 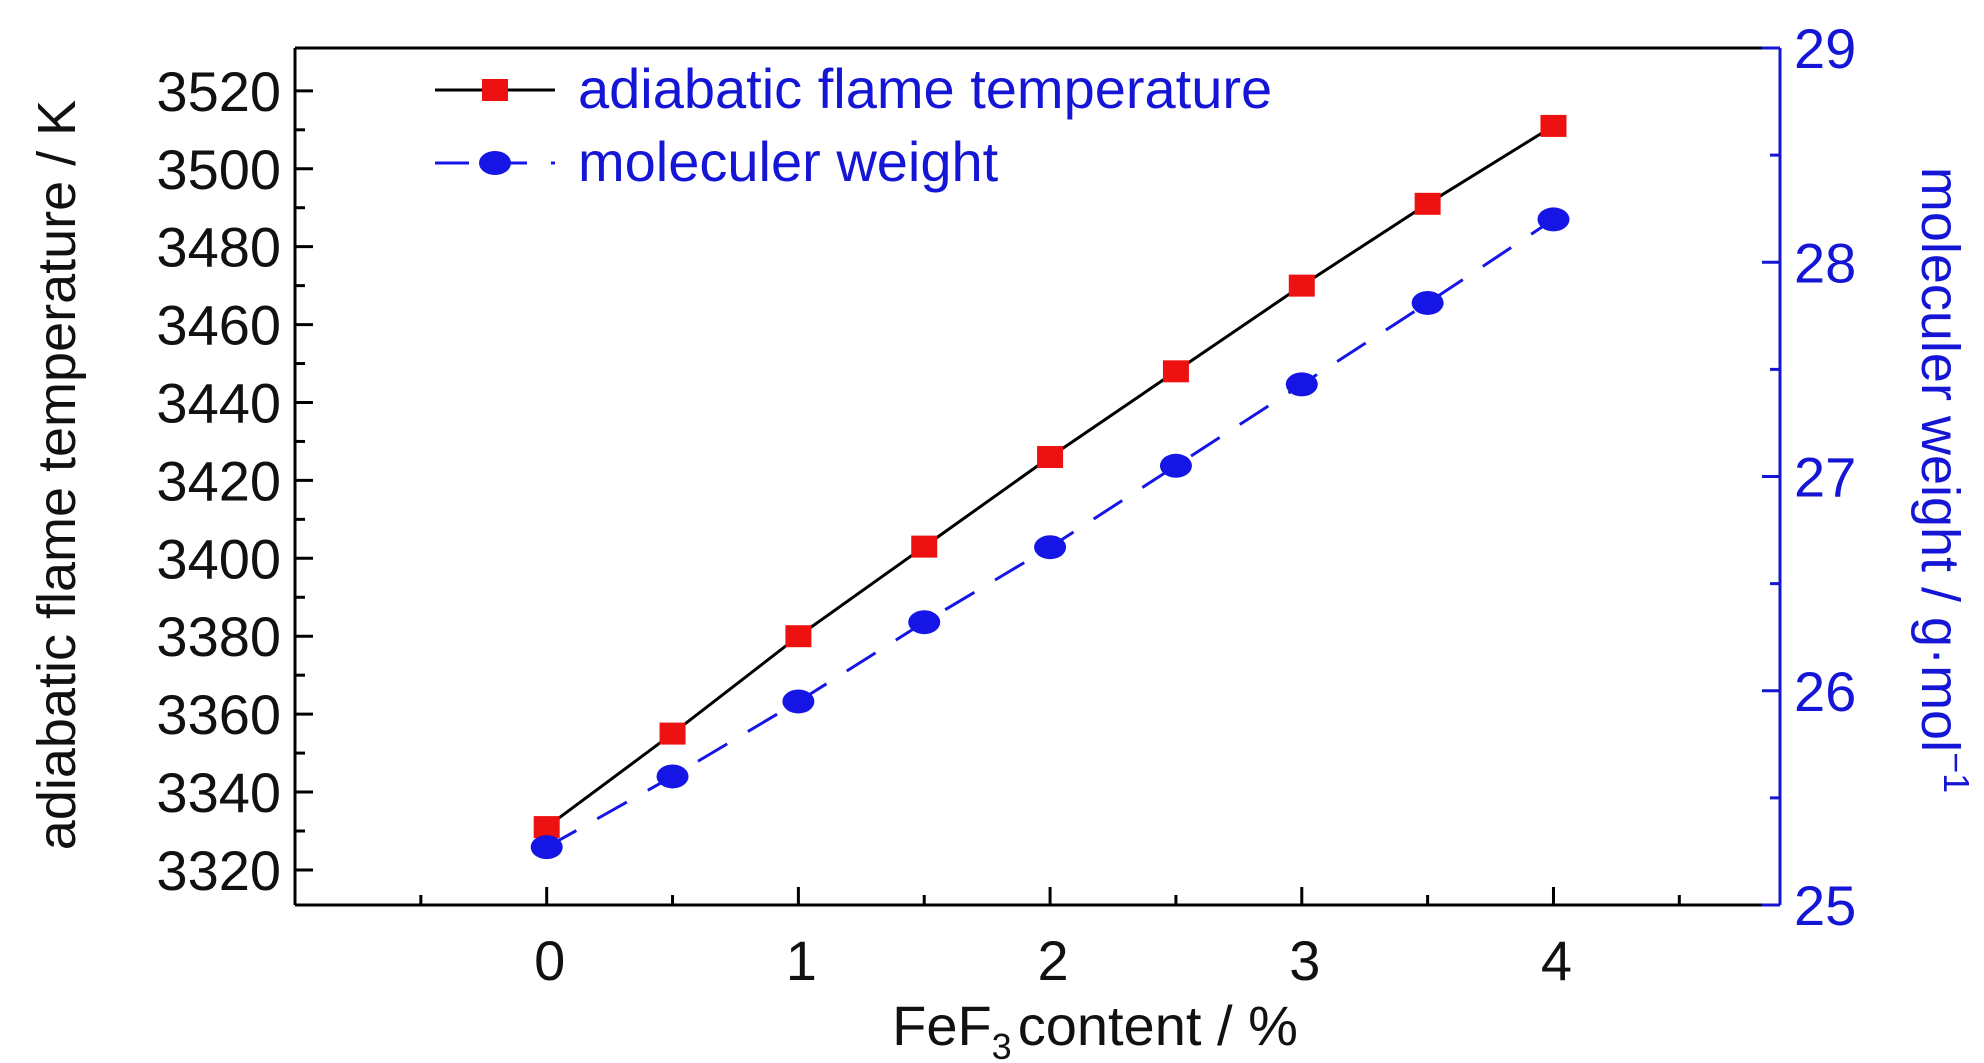 What do you see at coordinates (1825, 262) in the screenshot?
I see `y-right-tick-label: 28` at bounding box center [1825, 262].